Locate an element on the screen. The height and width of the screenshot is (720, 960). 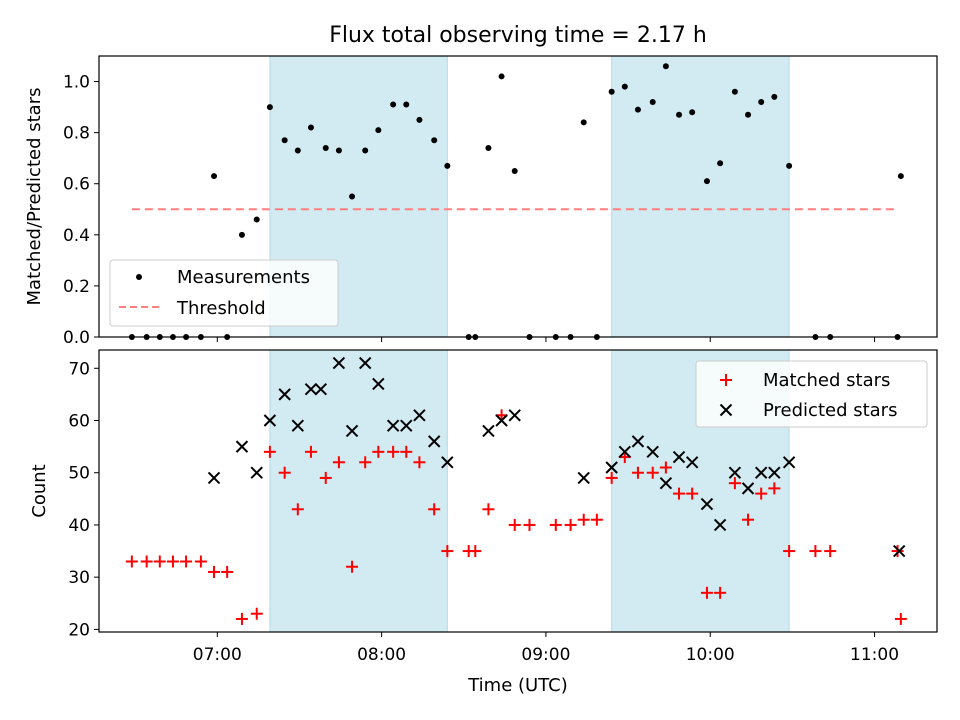
legend-predicted-marker is located at coordinates (726, 410).